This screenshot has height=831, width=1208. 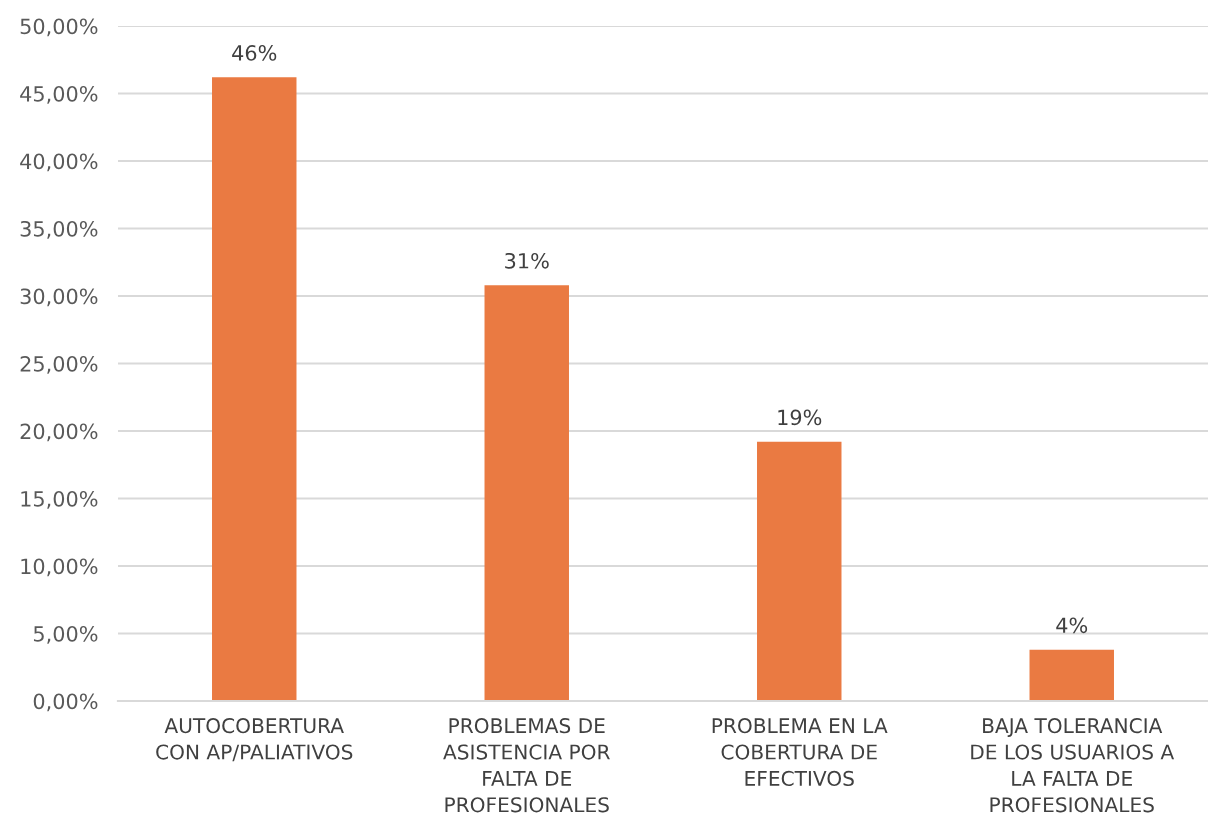 I want to click on y-tick-label: 0,00%, so click(x=65, y=702).